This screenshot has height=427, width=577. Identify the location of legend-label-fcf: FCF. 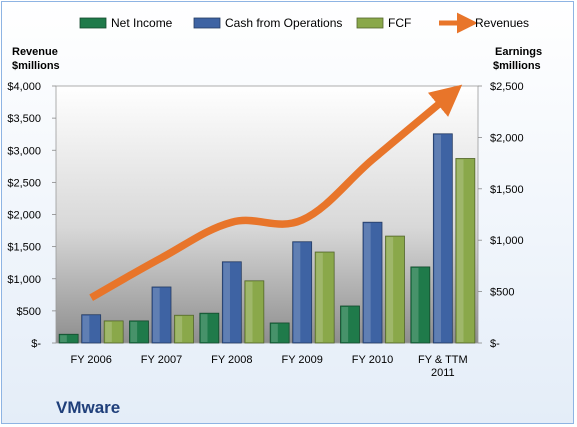
(399, 23).